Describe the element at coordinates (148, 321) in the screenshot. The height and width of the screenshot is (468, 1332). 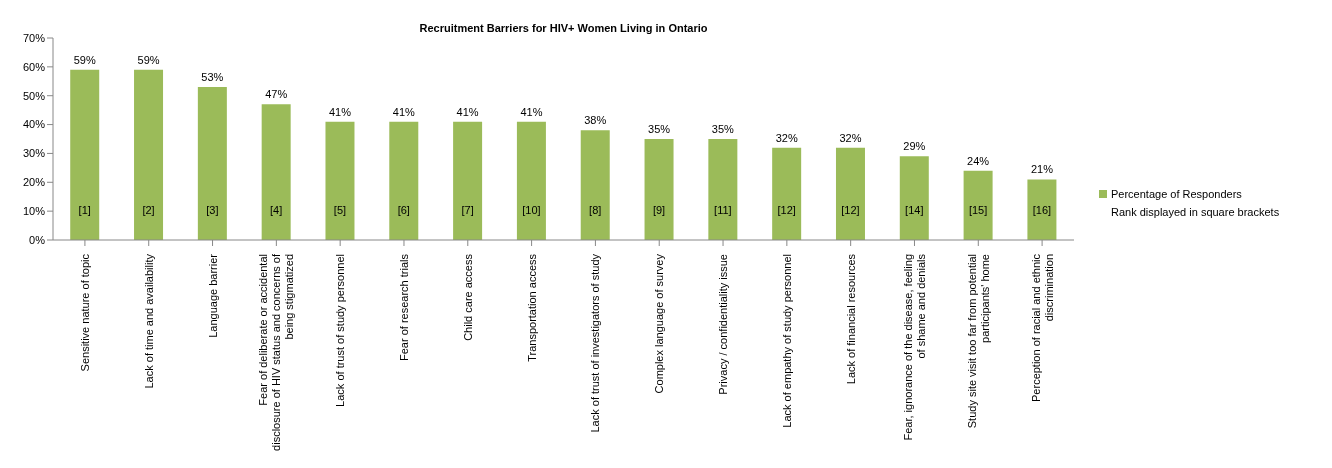
I see `x-tick-label: Lack of time and availability` at that location.